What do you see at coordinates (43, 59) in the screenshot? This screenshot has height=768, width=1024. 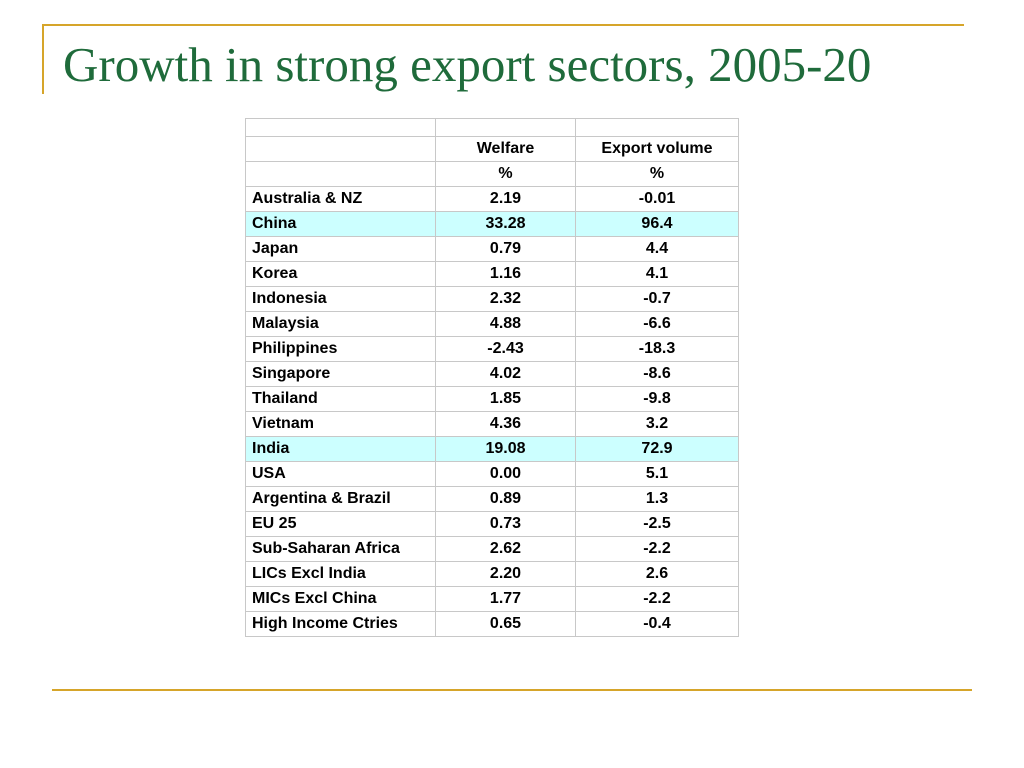 I see `left-rule` at bounding box center [43, 59].